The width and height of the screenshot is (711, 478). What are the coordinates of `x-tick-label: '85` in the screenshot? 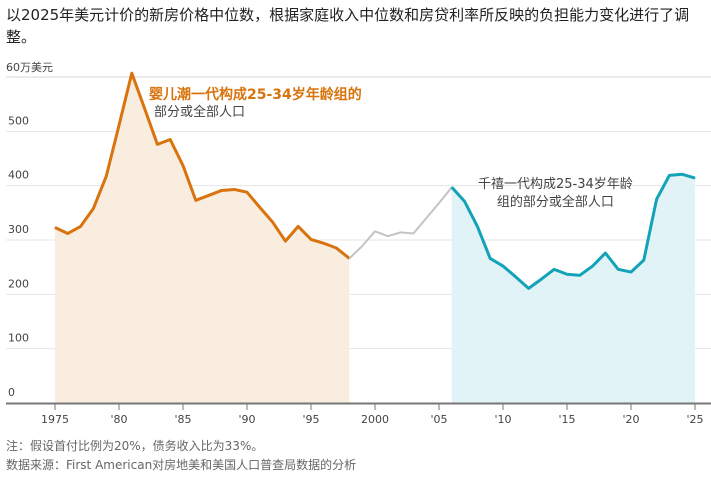 It's located at (182, 419).